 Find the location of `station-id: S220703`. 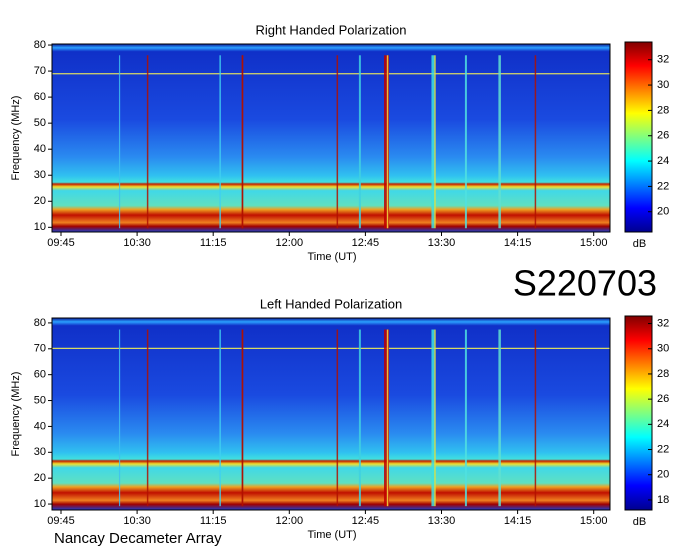

station-id: S220703 is located at coordinates (585, 283).